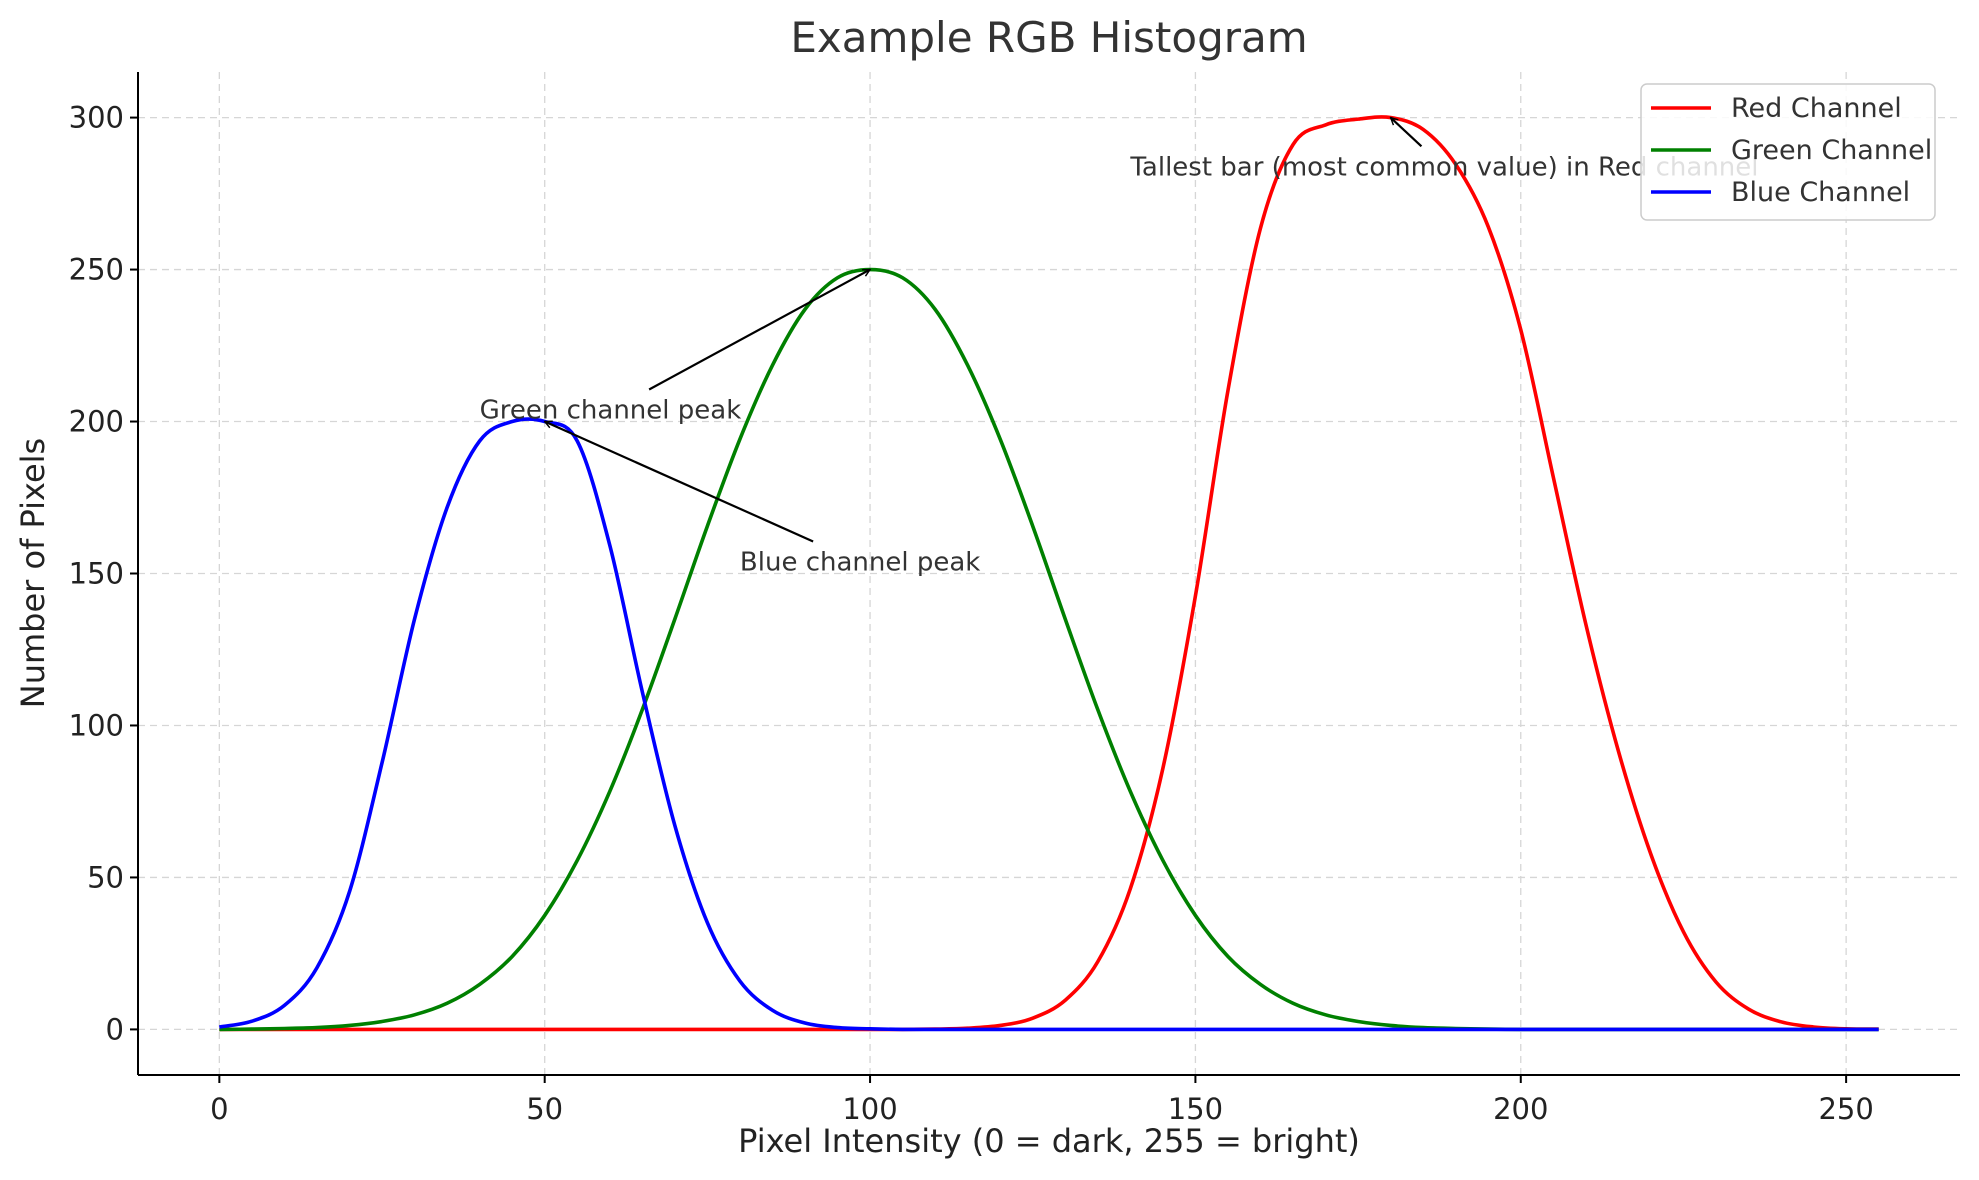 The width and height of the screenshot is (1979, 1180). Describe the element at coordinates (1195, 1109) in the screenshot. I see `x-tick-label: 150` at that location.